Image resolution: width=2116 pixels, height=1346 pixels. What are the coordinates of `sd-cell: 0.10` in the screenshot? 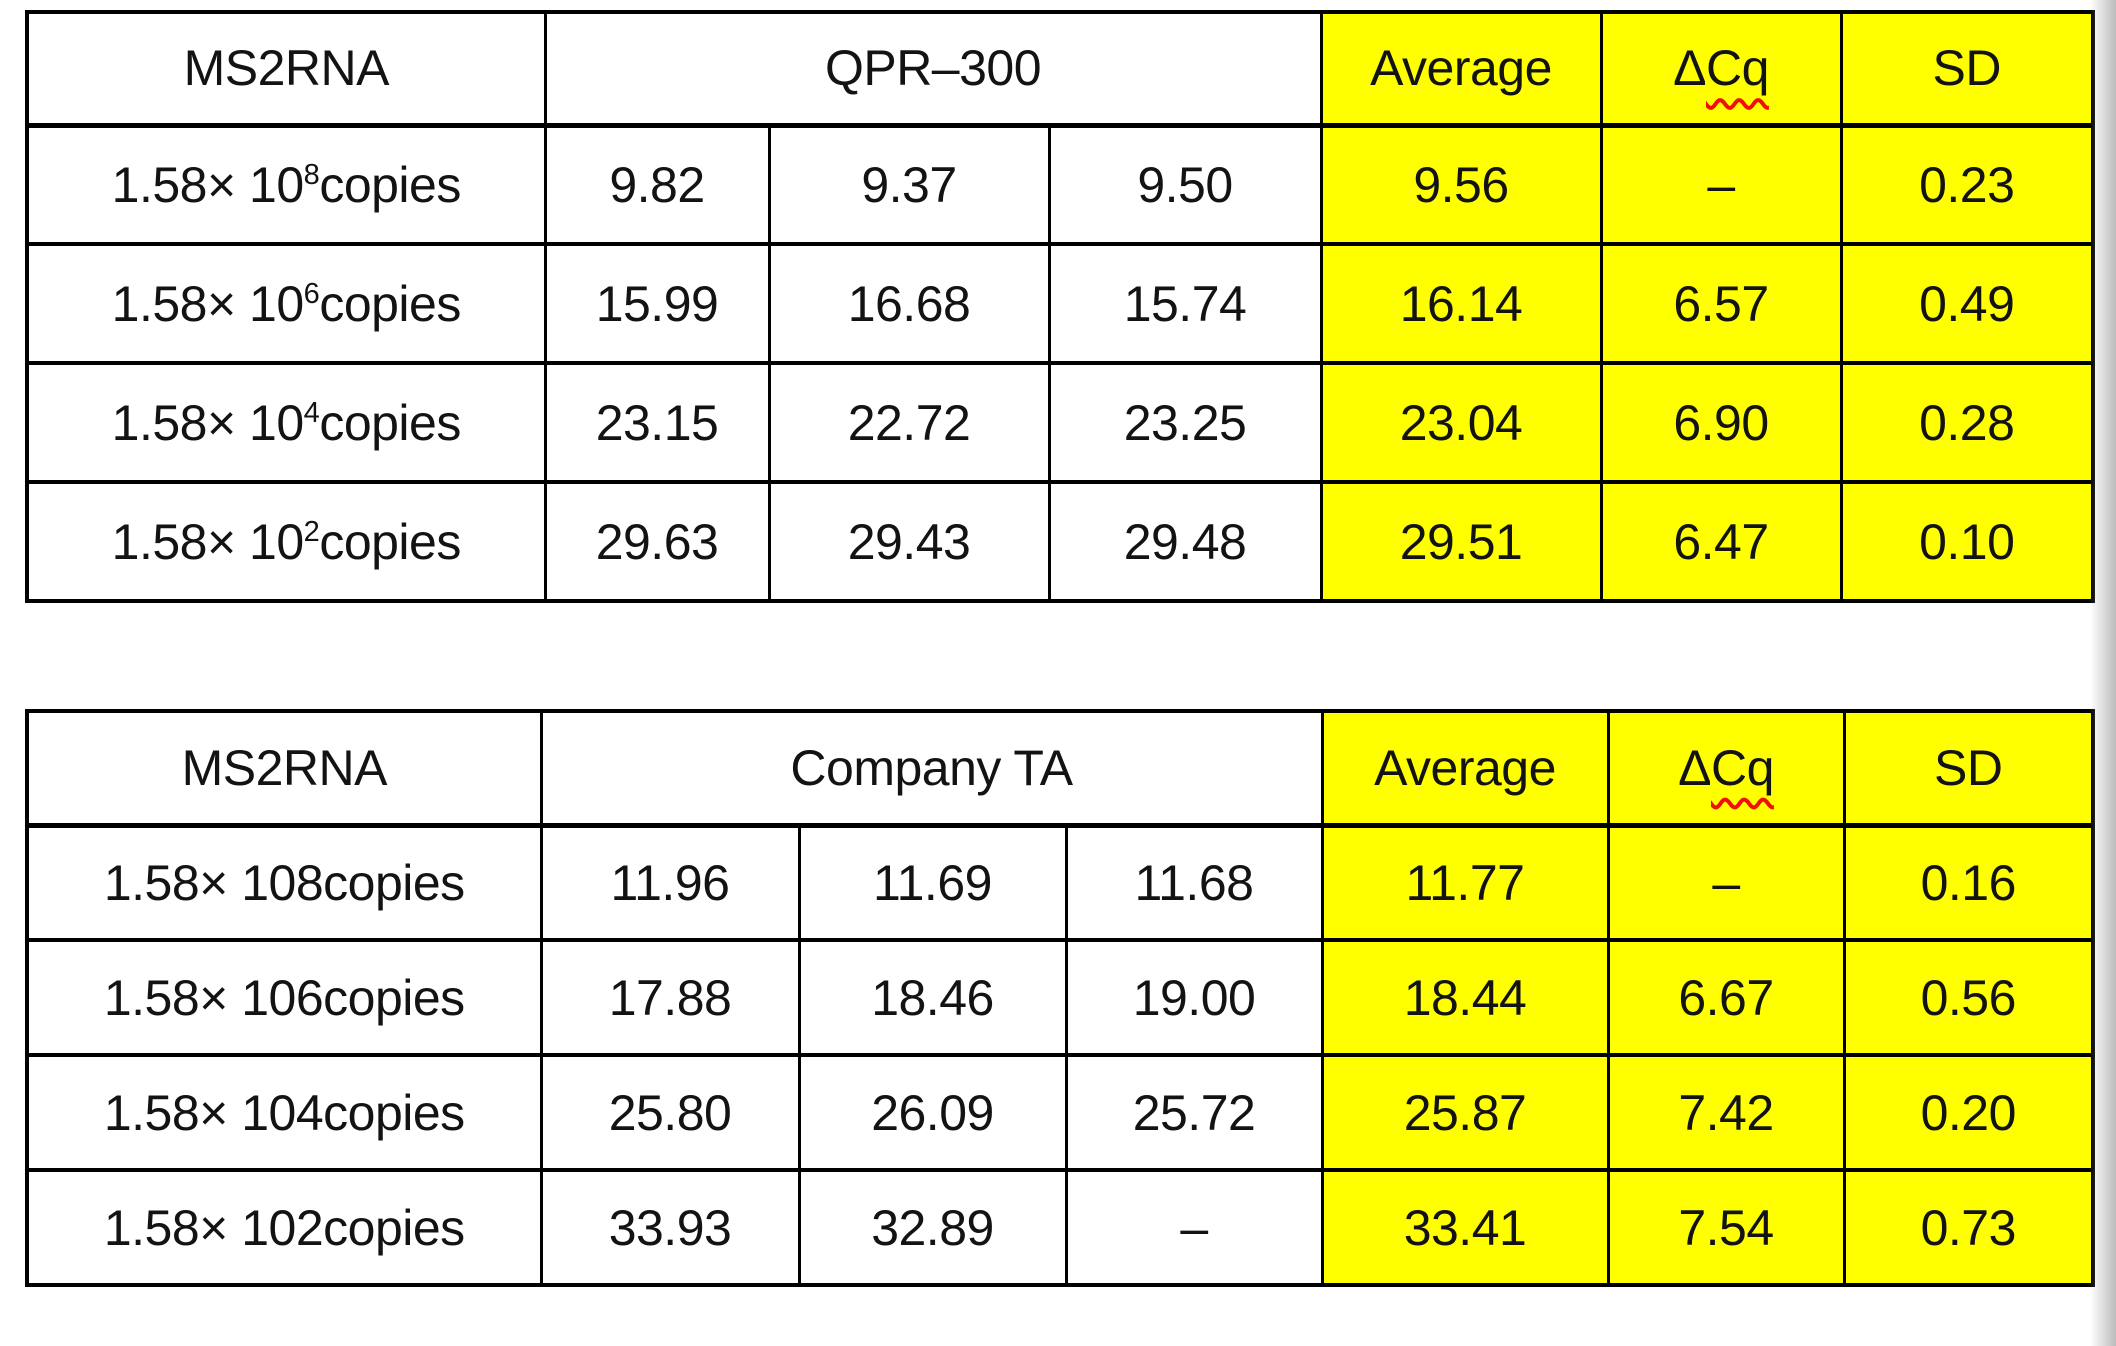 It's located at (1967, 541).